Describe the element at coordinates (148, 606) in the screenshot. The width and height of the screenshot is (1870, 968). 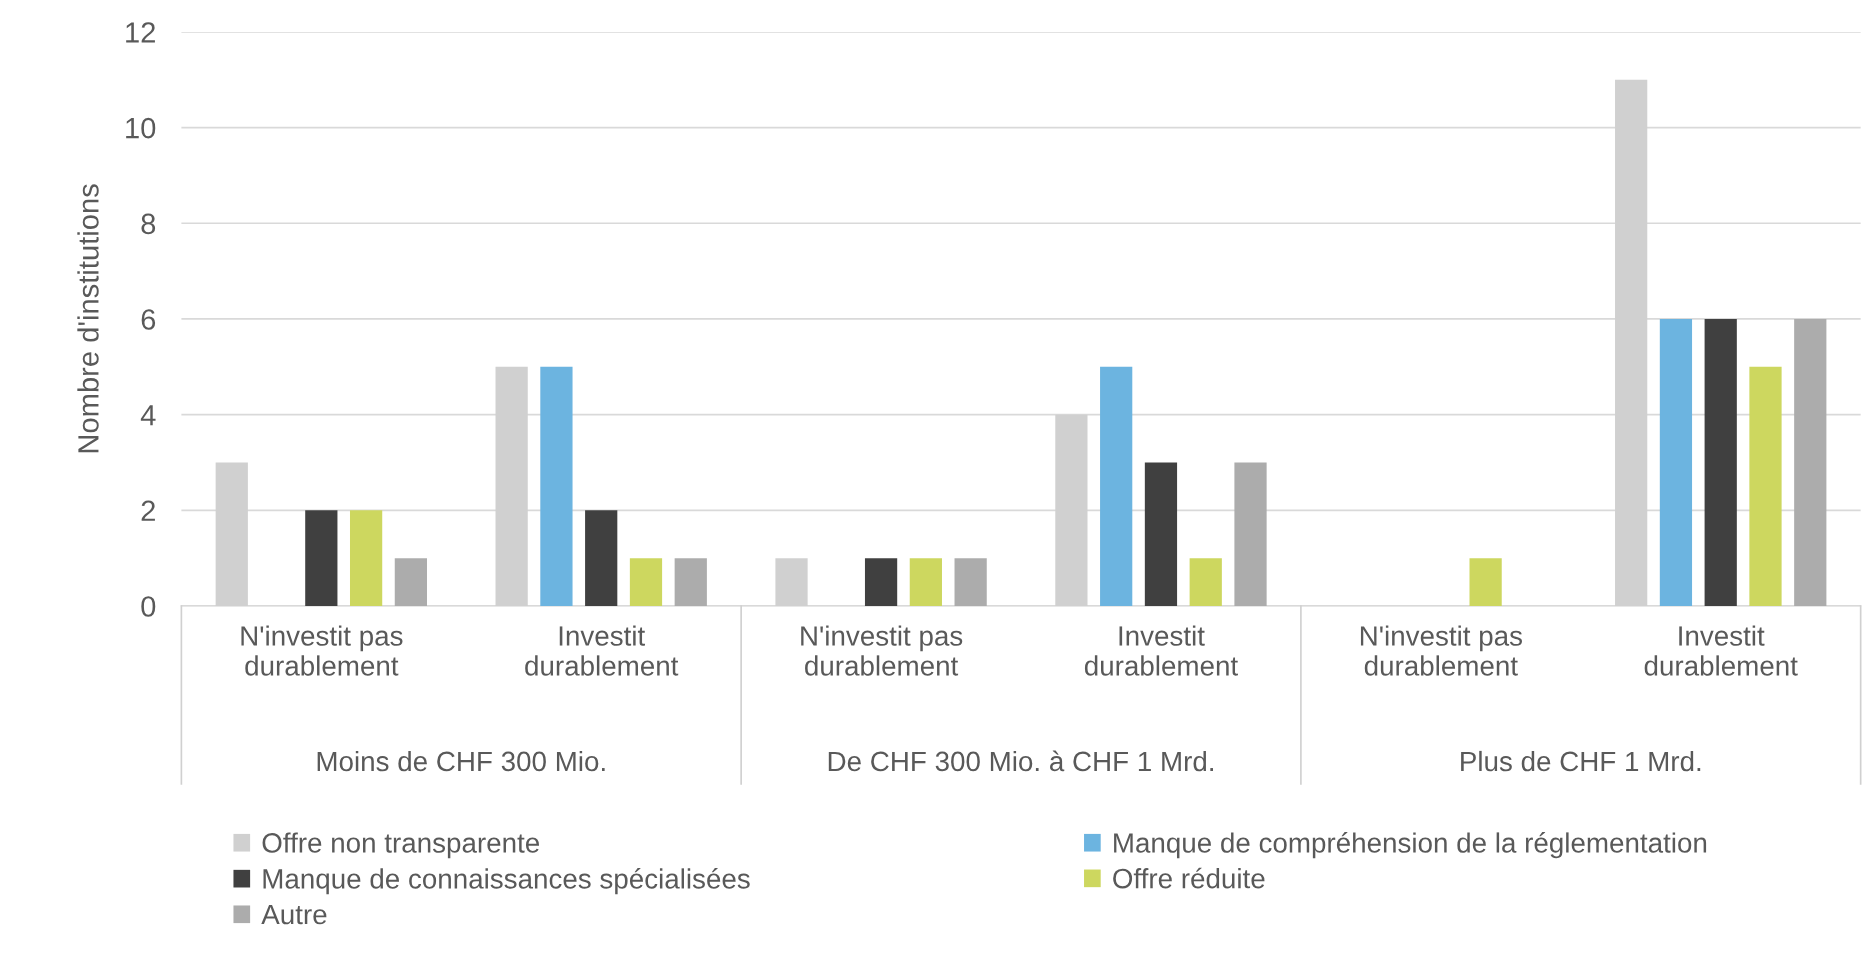
I see `y-tick-label: 0` at that location.